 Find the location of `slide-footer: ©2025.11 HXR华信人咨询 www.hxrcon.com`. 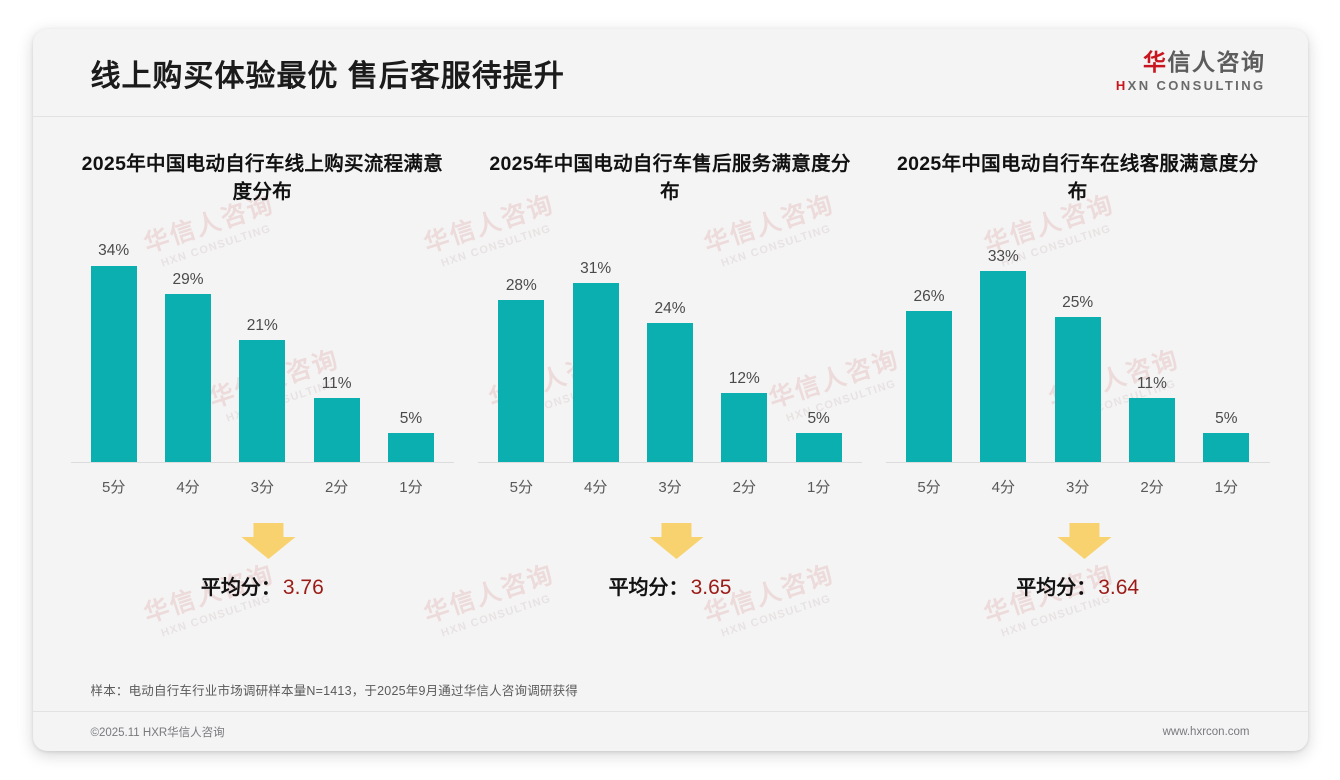

slide-footer: ©2025.11 HXR华信人咨询 www.hxrcon.com is located at coordinates (670, 731).